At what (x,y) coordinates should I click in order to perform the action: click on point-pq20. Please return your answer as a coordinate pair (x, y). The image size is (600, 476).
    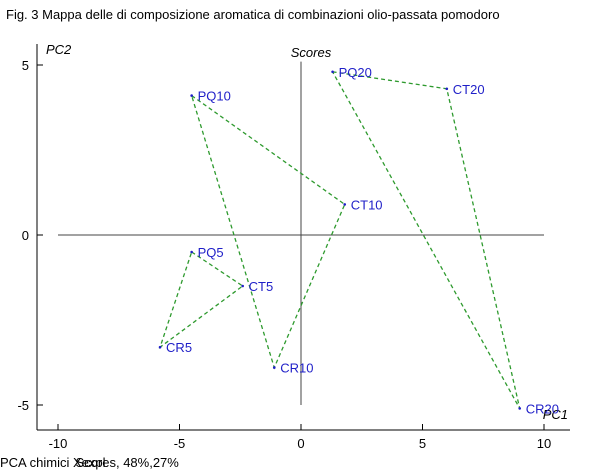
    Looking at the image, I should click on (332, 72).